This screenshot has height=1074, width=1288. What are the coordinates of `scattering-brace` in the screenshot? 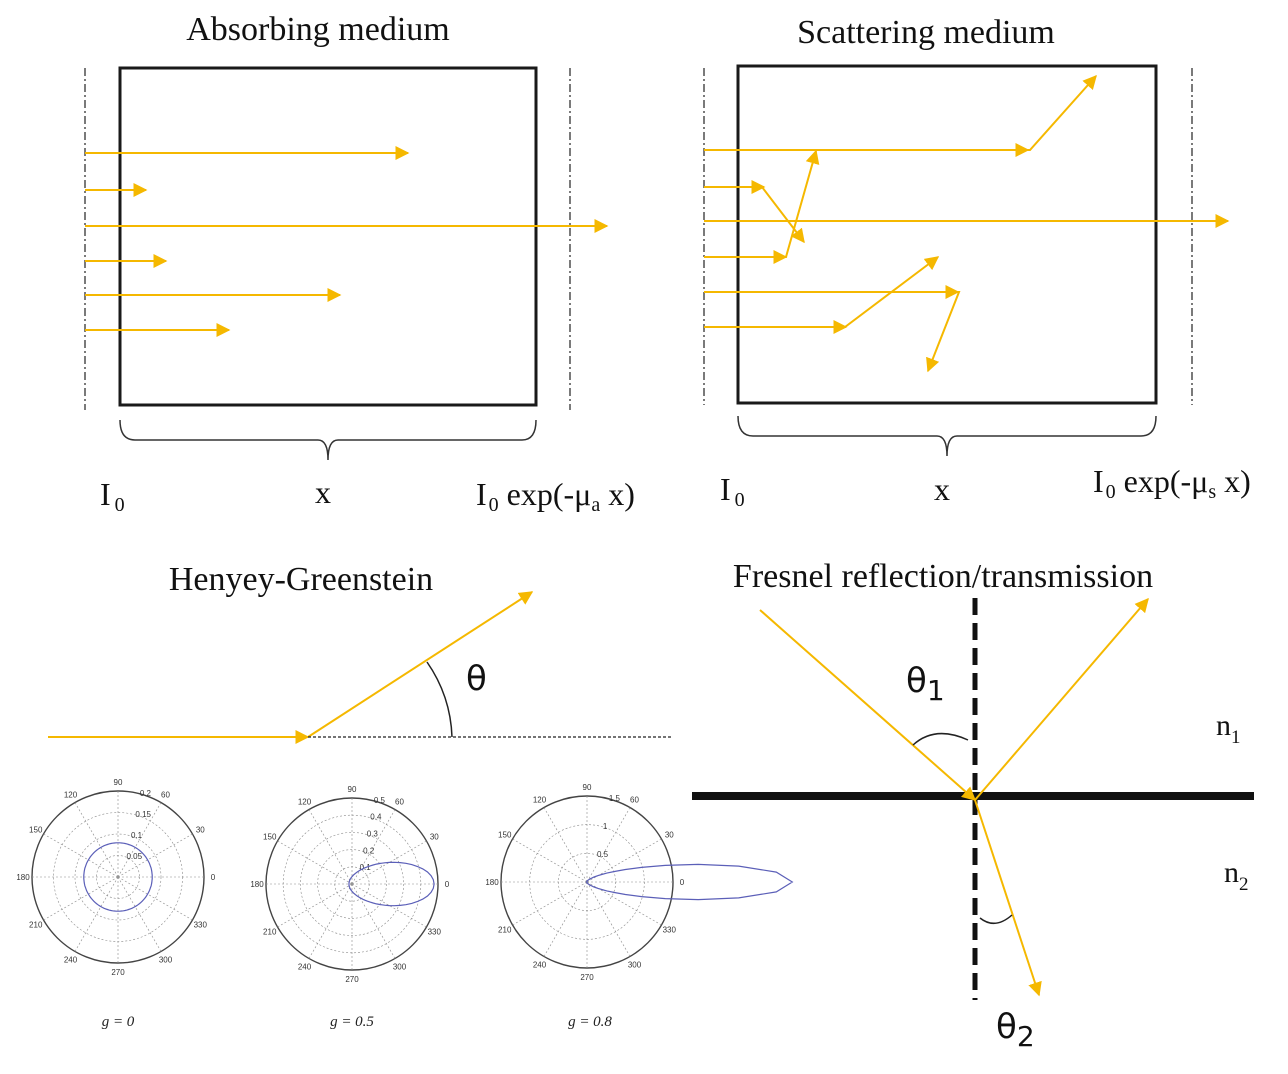 It's located at (947, 436).